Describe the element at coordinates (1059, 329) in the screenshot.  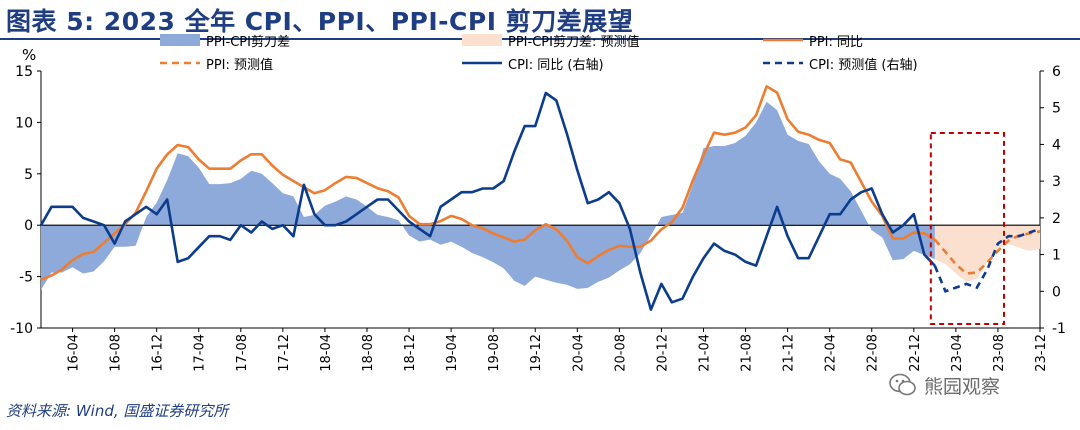
I see `right-tick-label: -1` at that location.